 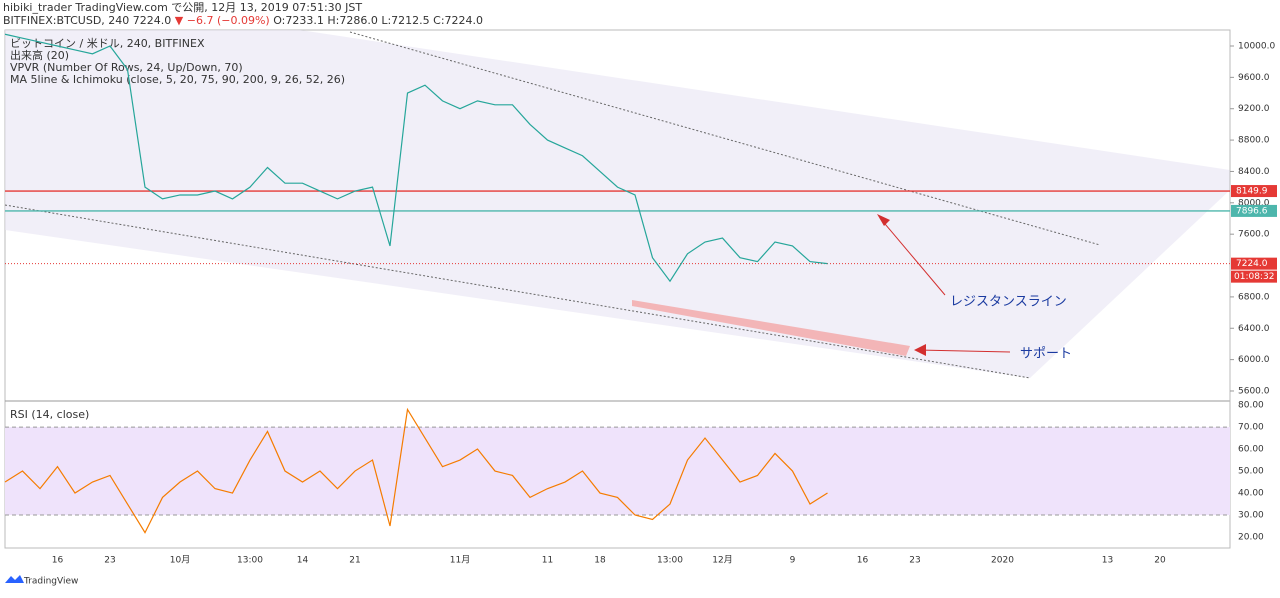 I want to click on y-tick-label: 10000.0, so click(x=1256, y=46).